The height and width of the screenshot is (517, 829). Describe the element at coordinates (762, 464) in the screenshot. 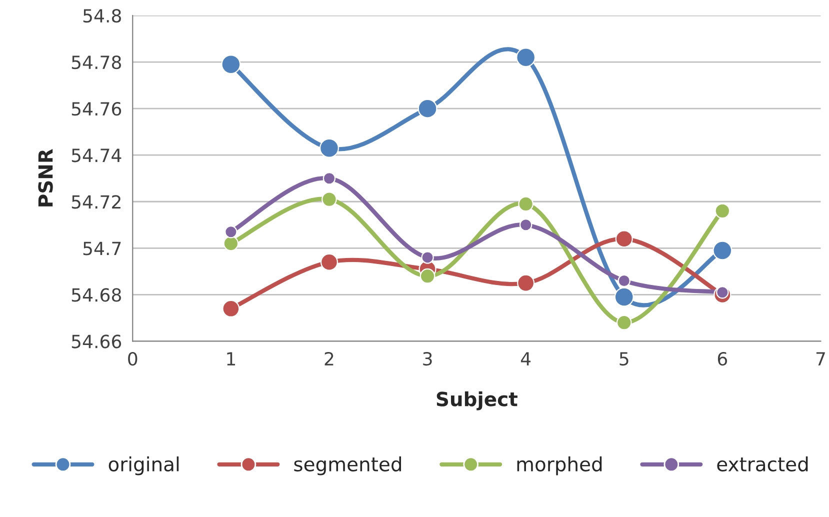

I see `legend-label: extracted` at that location.